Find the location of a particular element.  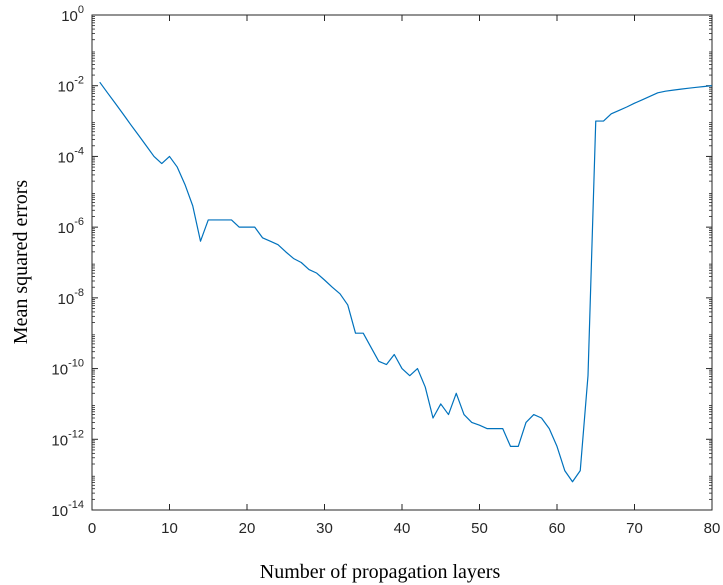

y-tick-label: 10⁻² is located at coordinates (71, 85).